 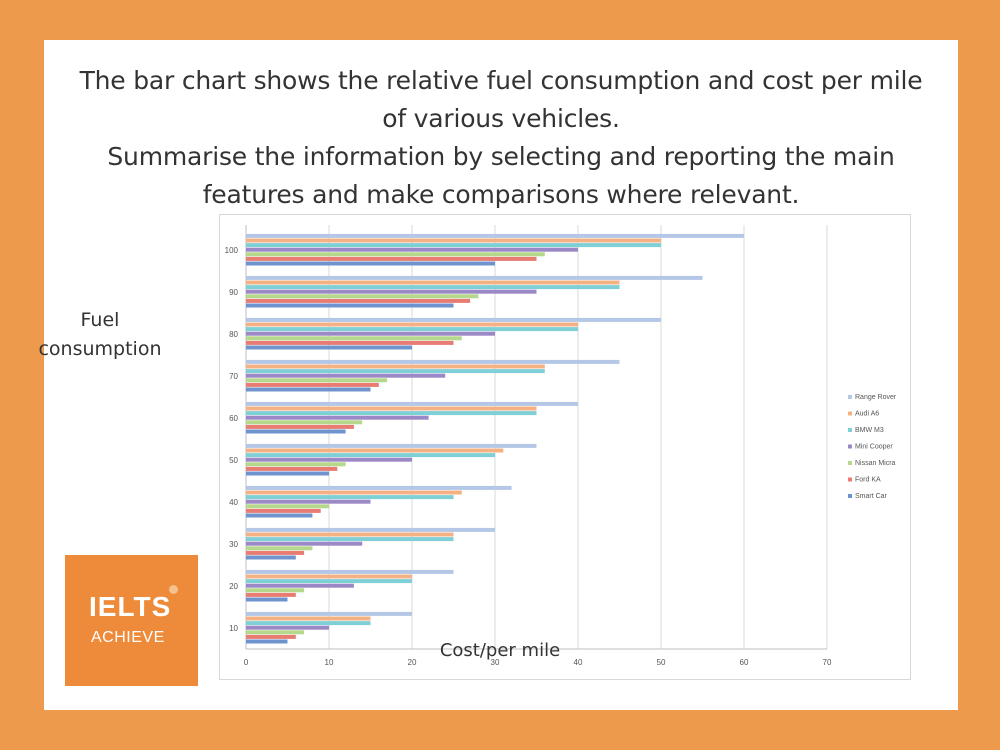 I want to click on x-axis-title: Cost/per mile, so click(x=500, y=650).